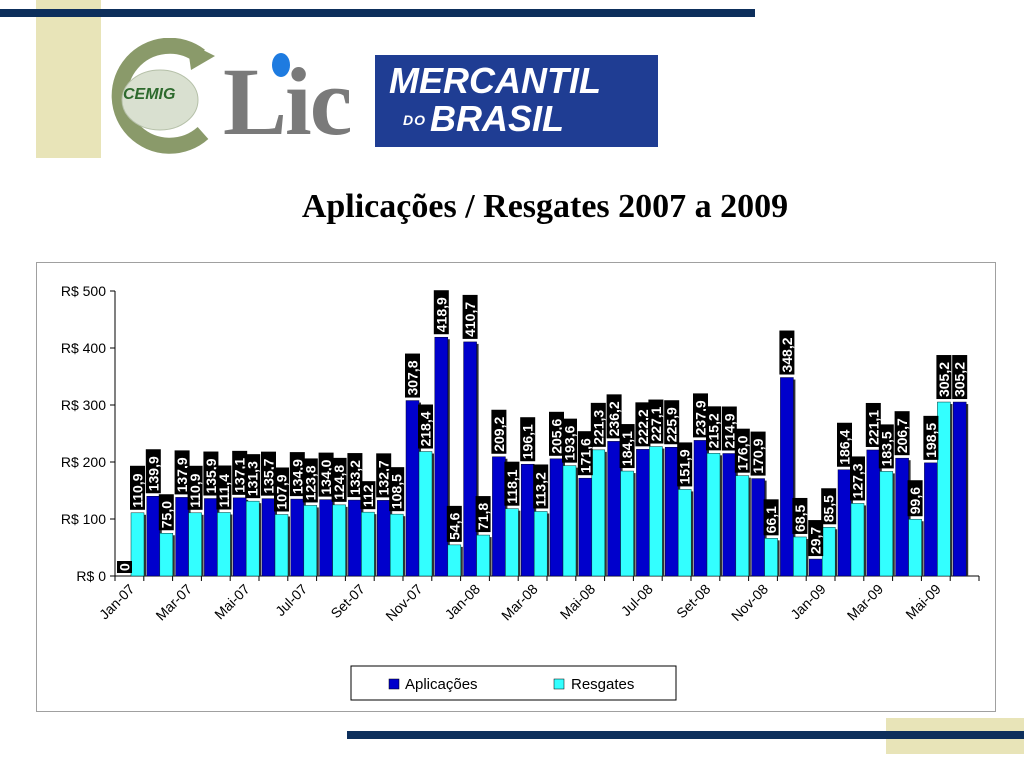 This screenshot has height=768, width=1024. What do you see at coordinates (368, 495) in the screenshot?
I see `data-label-text: 112` at bounding box center [368, 495].